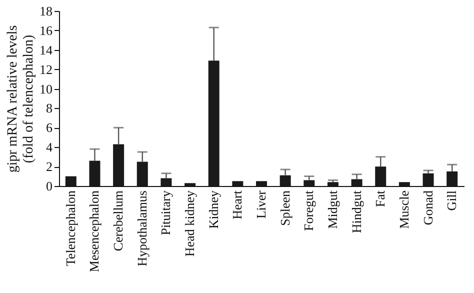  I want to click on x-tick-label: Midgut, so click(332, 209).